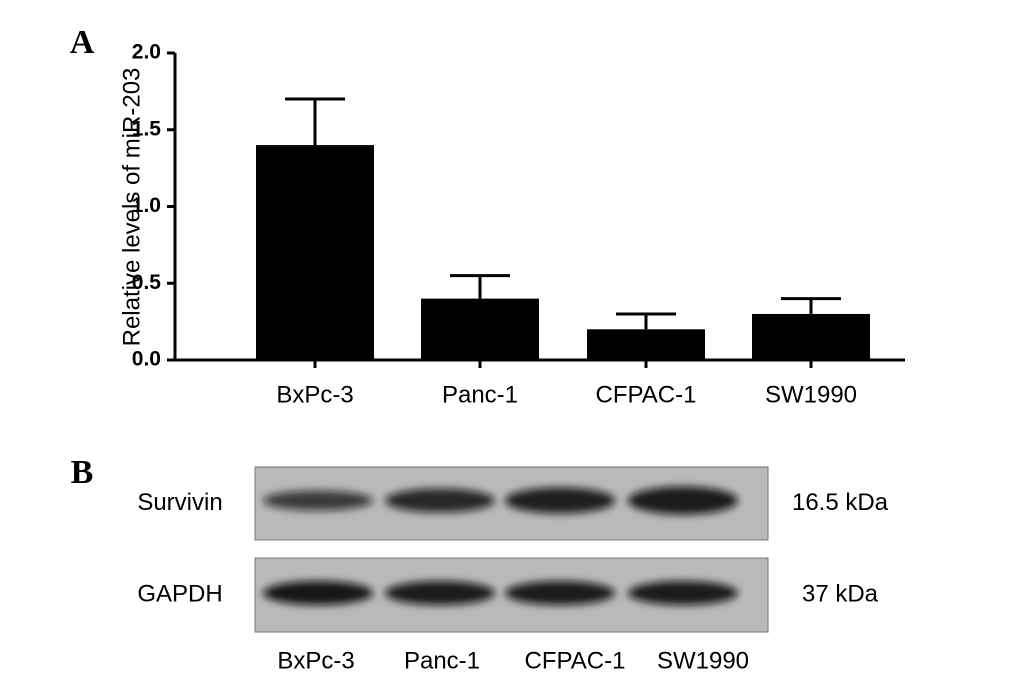  What do you see at coordinates (146, 205) in the screenshot?
I see `y-tick-label: 1.0` at bounding box center [146, 205].